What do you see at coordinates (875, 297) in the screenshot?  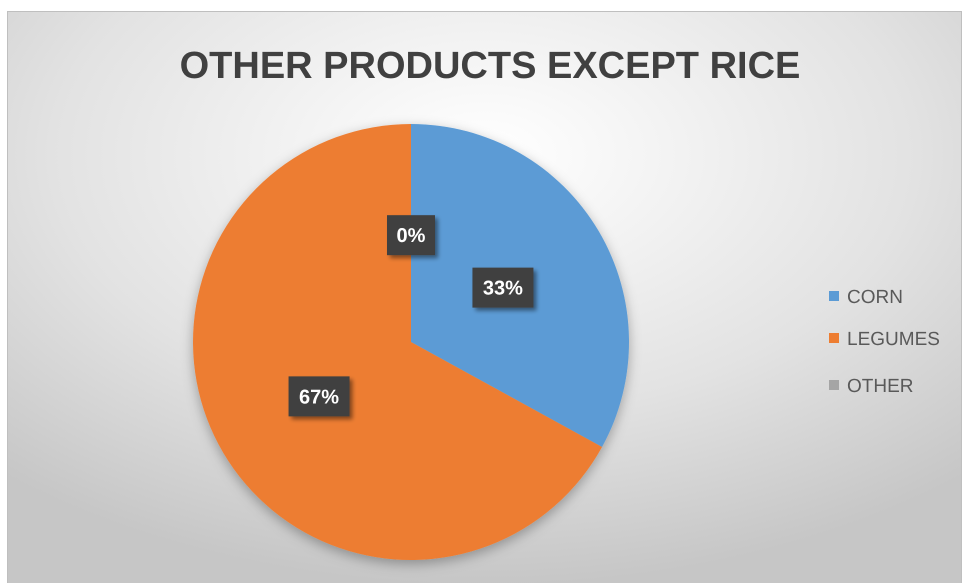 I see `legend-label: CORN` at bounding box center [875, 297].